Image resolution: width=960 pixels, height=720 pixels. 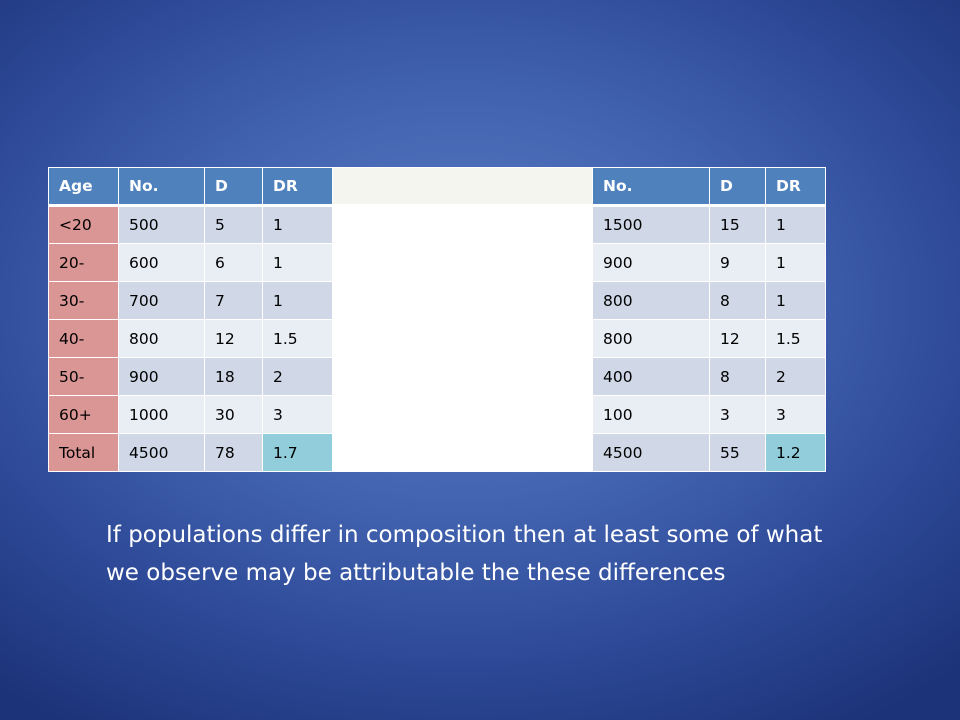 I want to click on deaths-cell: 9, so click(x=737, y=262).